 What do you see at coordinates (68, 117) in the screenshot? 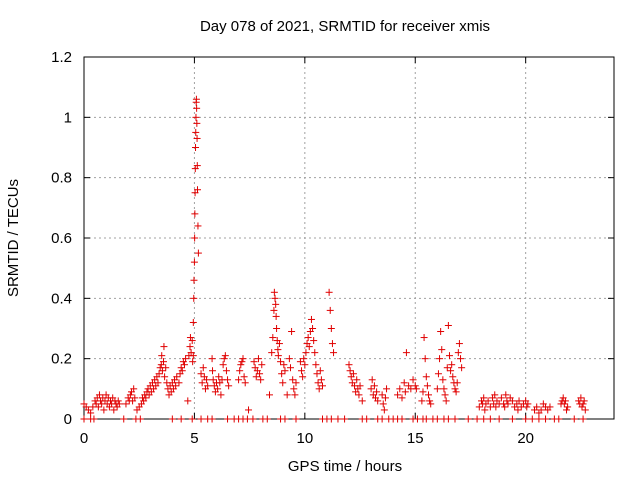
I see `y-tick-label: 1` at bounding box center [68, 117].